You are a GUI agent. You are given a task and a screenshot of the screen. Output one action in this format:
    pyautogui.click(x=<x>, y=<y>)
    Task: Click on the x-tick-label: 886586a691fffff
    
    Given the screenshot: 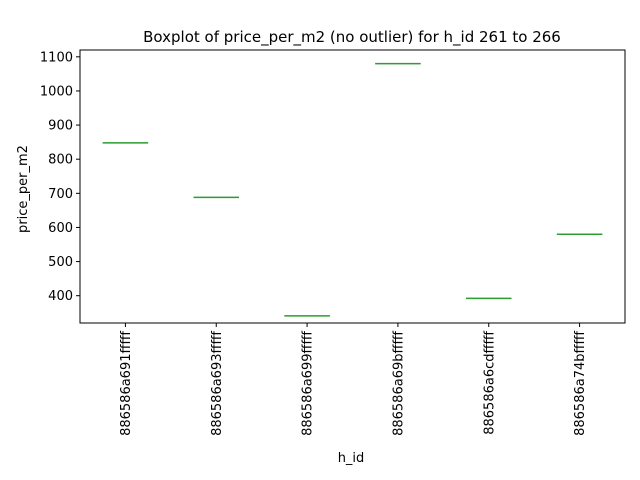 What is the action you would take?
    pyautogui.click(x=126, y=383)
    